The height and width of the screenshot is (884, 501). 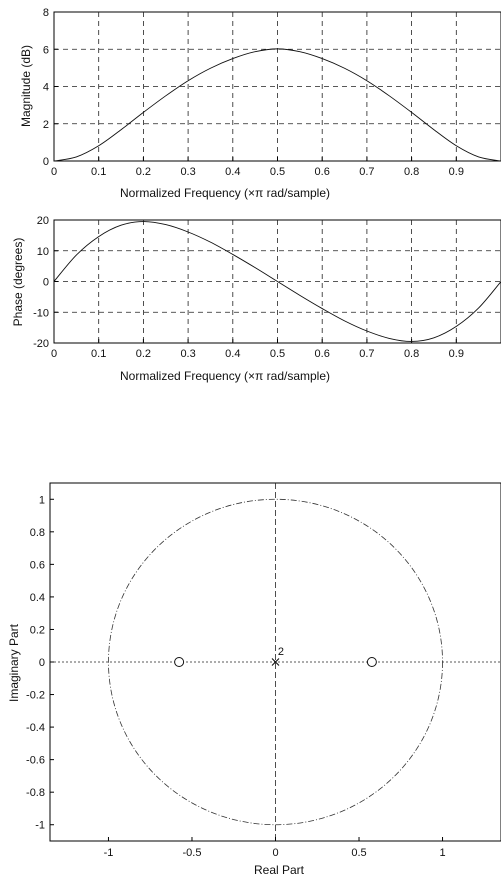 What do you see at coordinates (279, 870) in the screenshot?
I see `pole-zero-xlabel: Real Part` at bounding box center [279, 870].